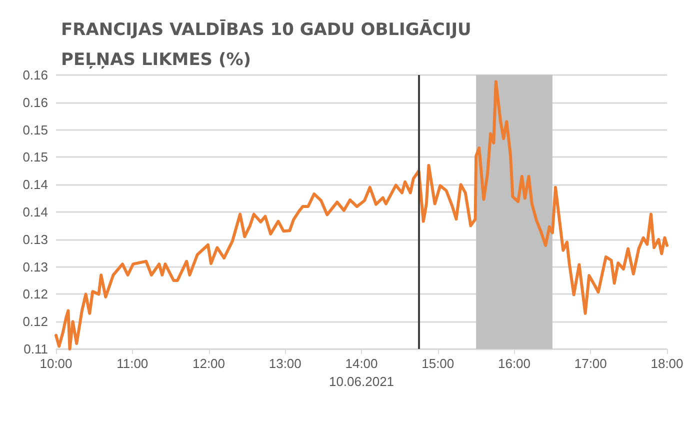 The image size is (700, 437). What do you see at coordinates (266, 44) in the screenshot?
I see `chart-title: FRANCIJAS VALDĪBAS 10 GADU OBLIGĀCIJU PEĻŅAS LIKMES (%)` at bounding box center [266, 44].